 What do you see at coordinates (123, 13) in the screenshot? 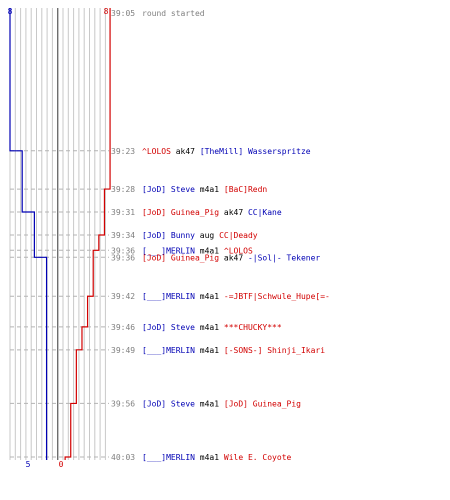
I see `event-time: 39:05` at bounding box center [123, 13].